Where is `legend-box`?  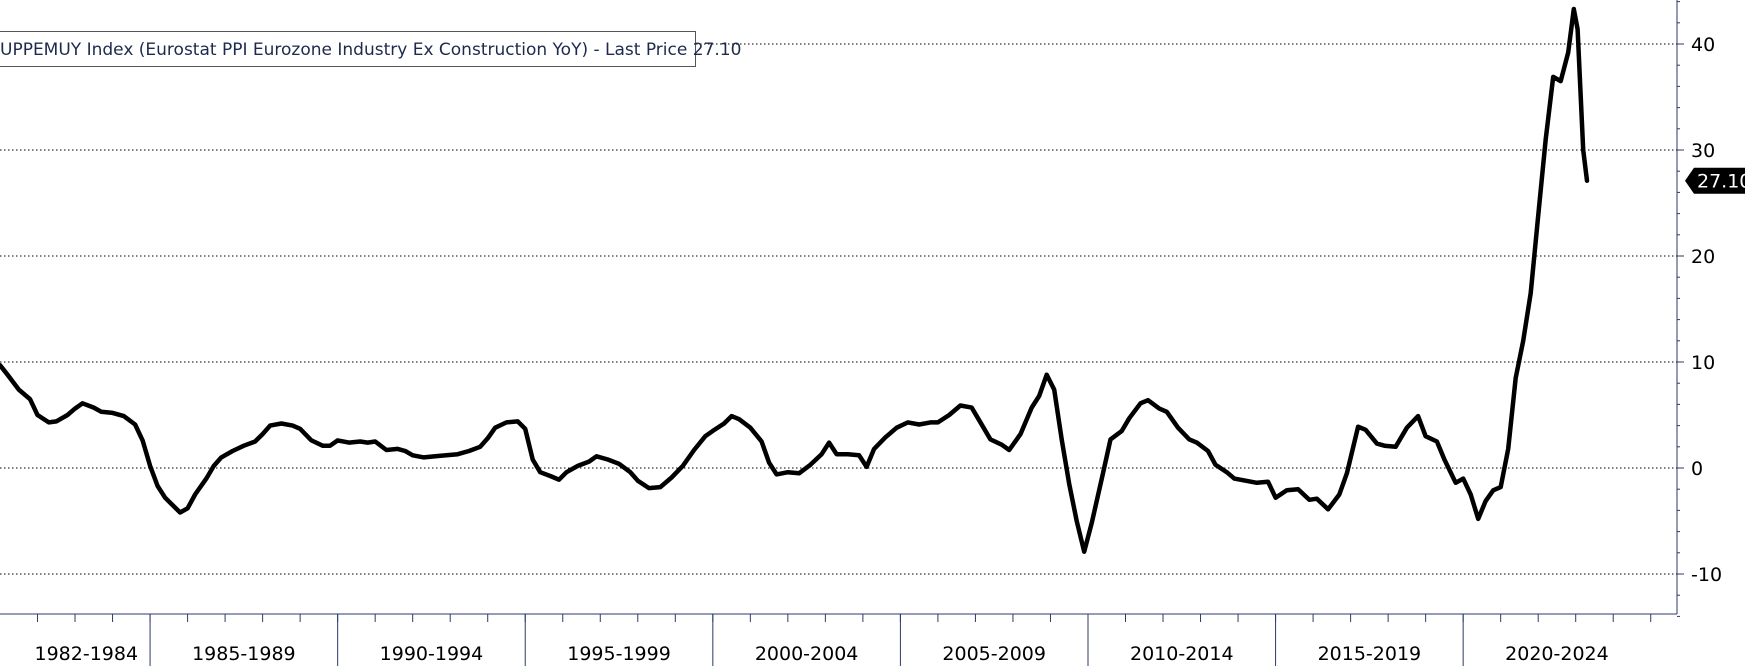
legend-box is located at coordinates (348, 49).